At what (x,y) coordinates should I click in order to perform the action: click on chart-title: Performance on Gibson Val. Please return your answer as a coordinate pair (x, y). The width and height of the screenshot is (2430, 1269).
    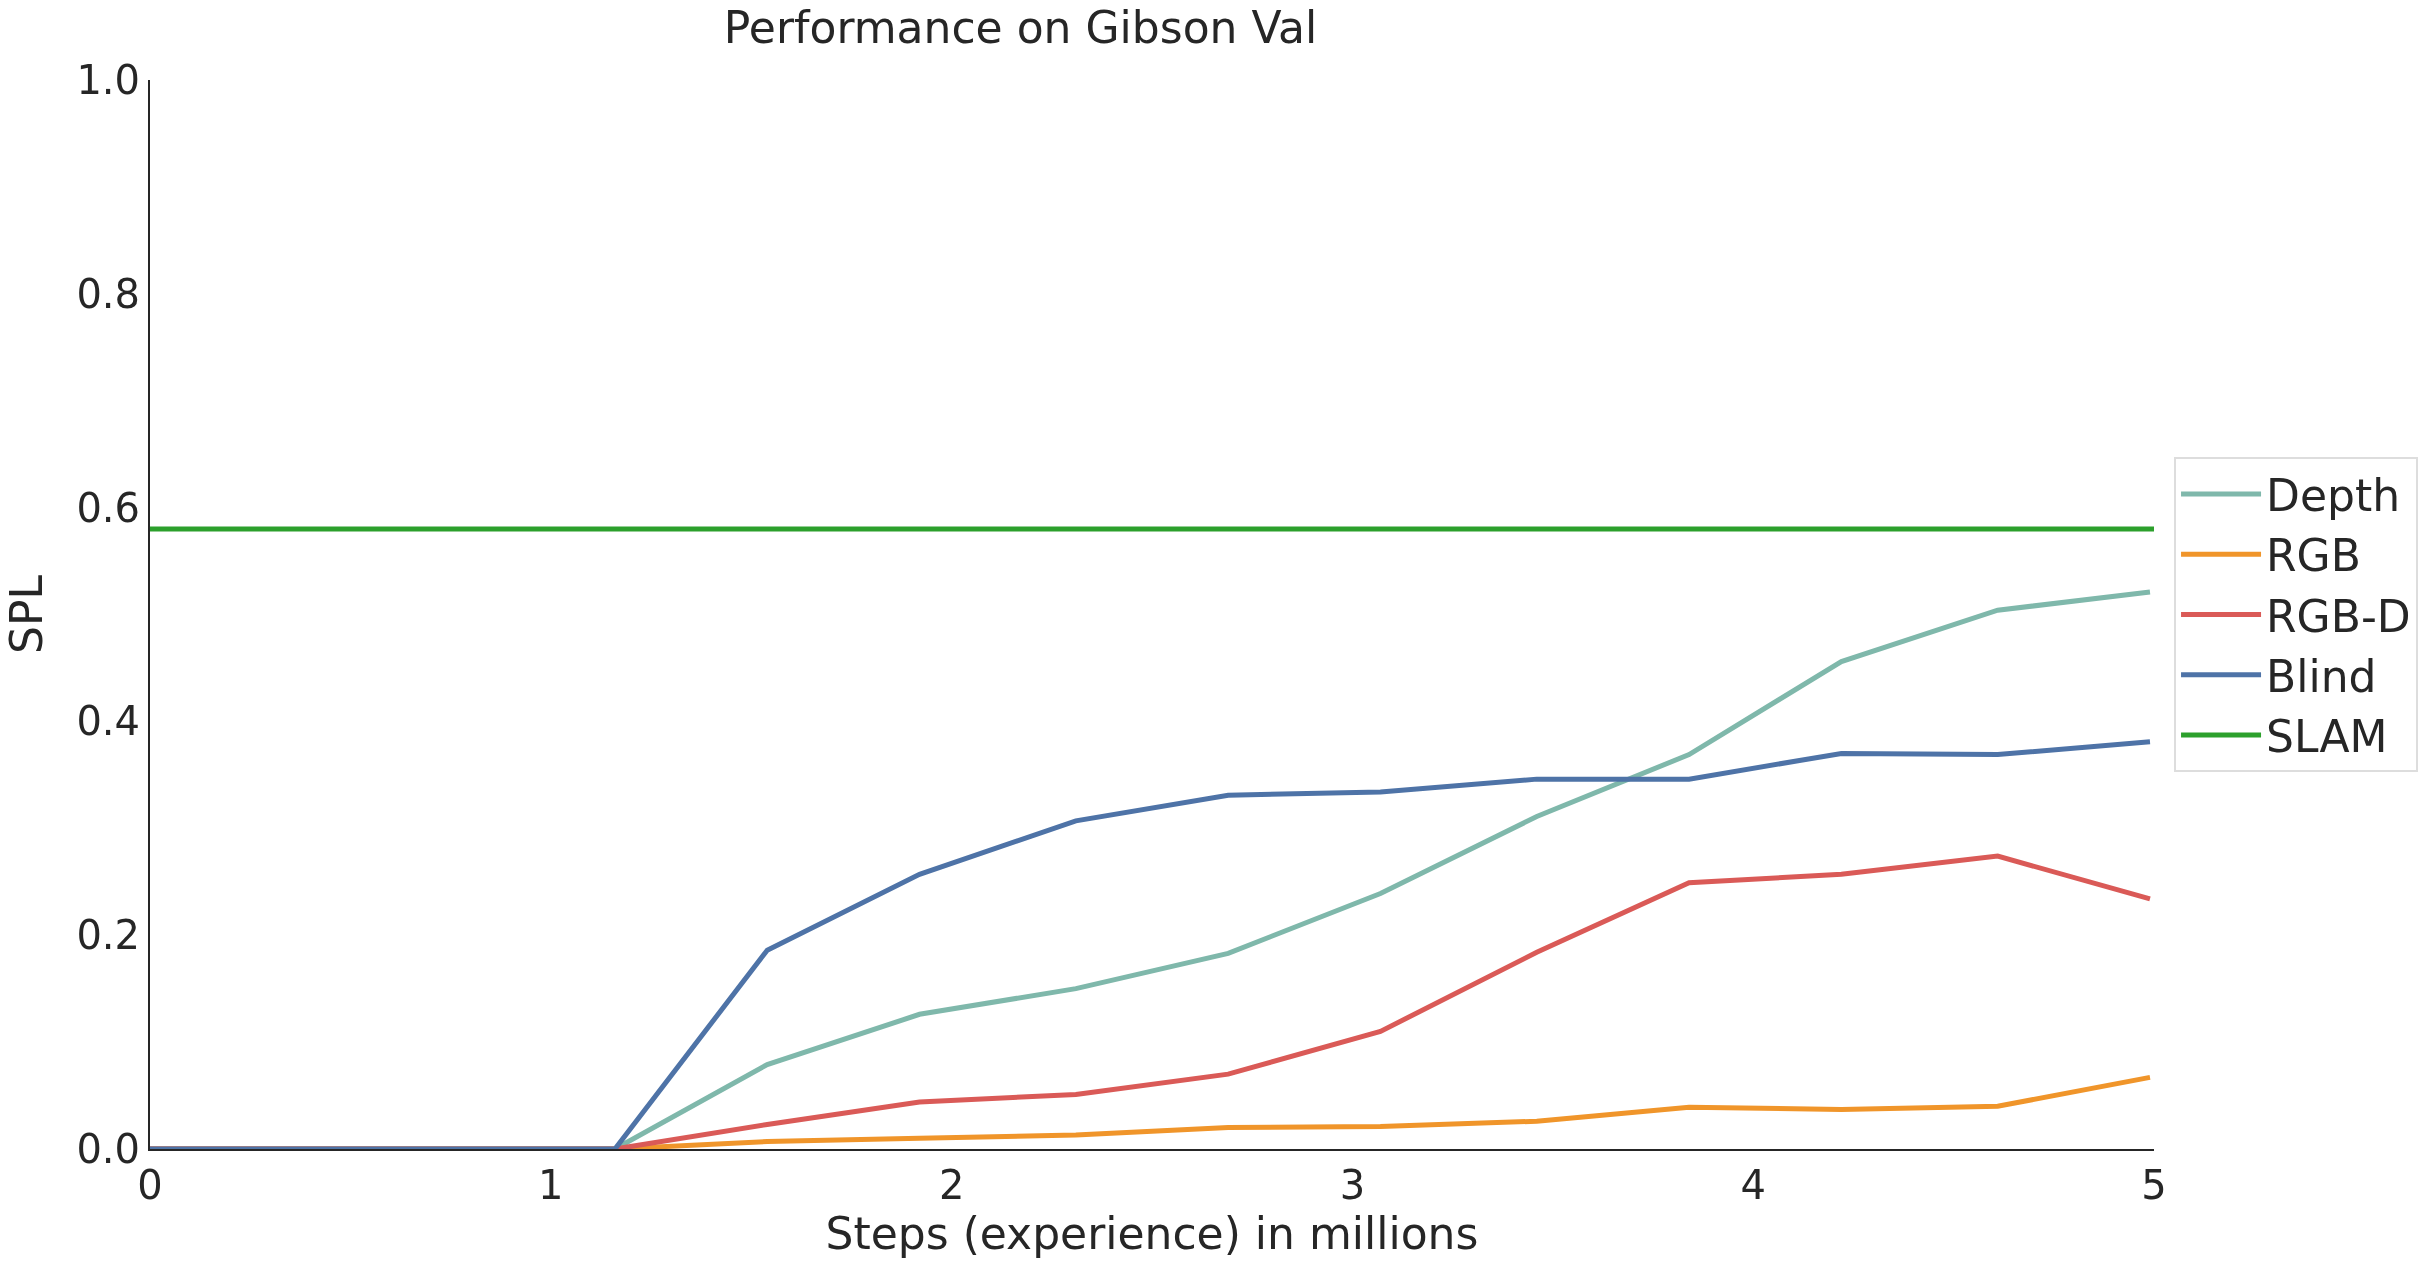
    Looking at the image, I should click on (1020, 28).